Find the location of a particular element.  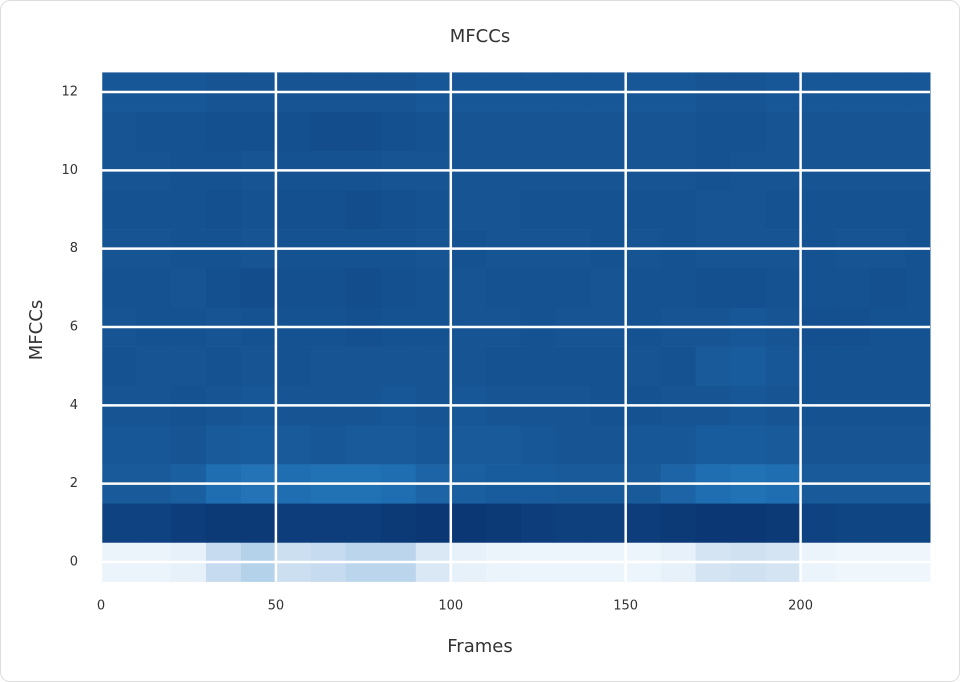

y-tick-label: 8 is located at coordinates (74, 248).